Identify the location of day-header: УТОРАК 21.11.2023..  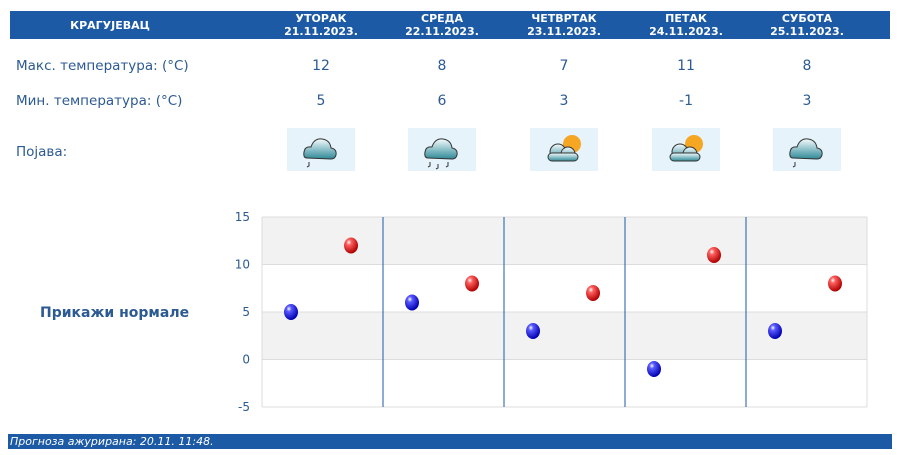
(321, 25).